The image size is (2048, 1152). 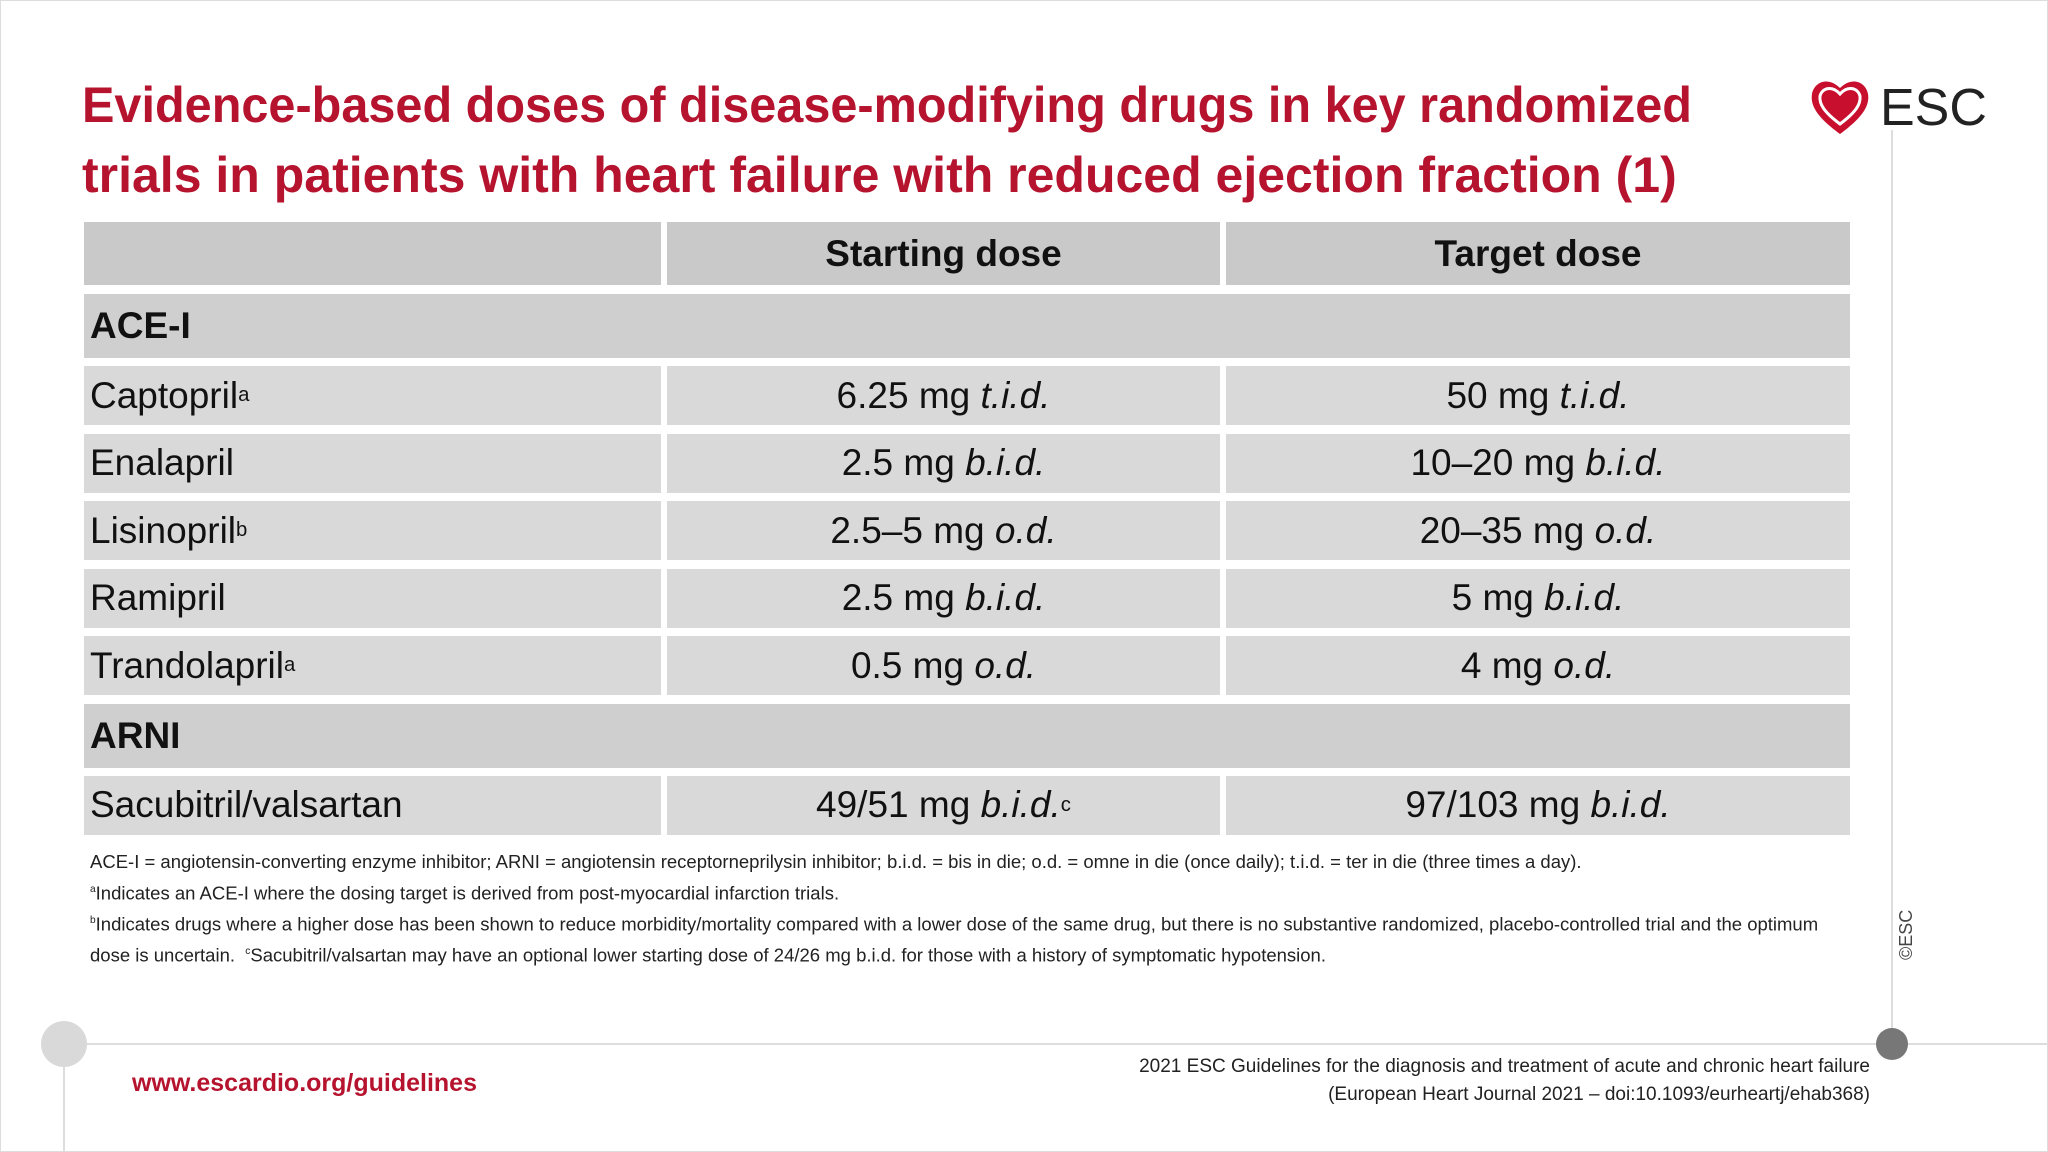 What do you see at coordinates (163, 530) in the screenshot?
I see `drug-name: Lisinopril` at bounding box center [163, 530].